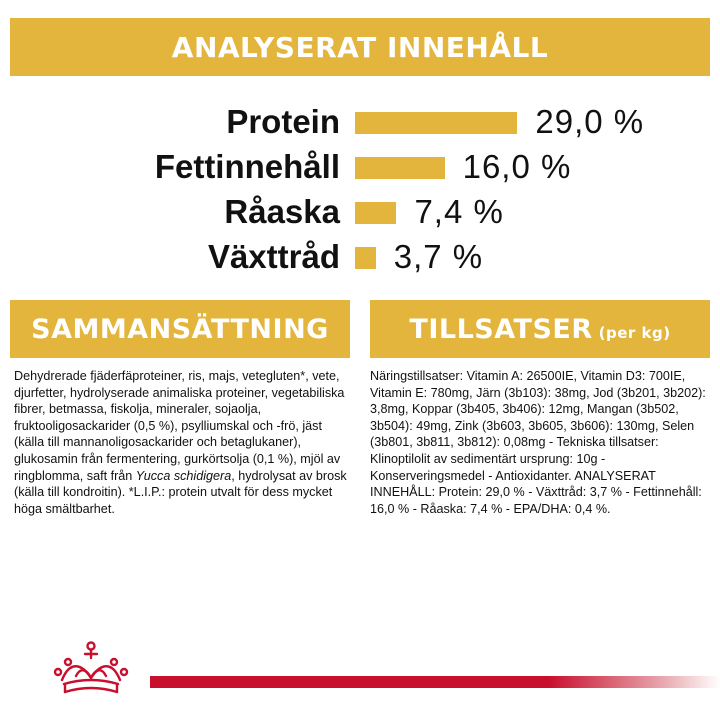  I want to click on nutrient-row: Råaska 7,4 %, so click(360, 212).